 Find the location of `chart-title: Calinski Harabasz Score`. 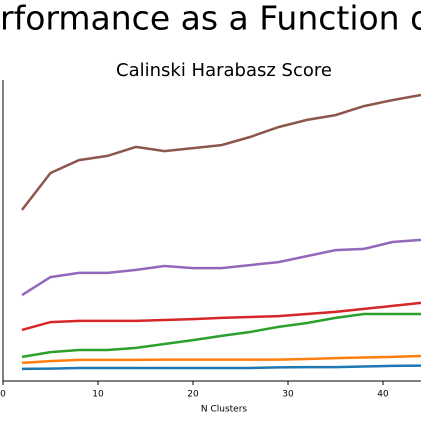

chart-title: Calinski Harabasz Score is located at coordinates (224, 70).